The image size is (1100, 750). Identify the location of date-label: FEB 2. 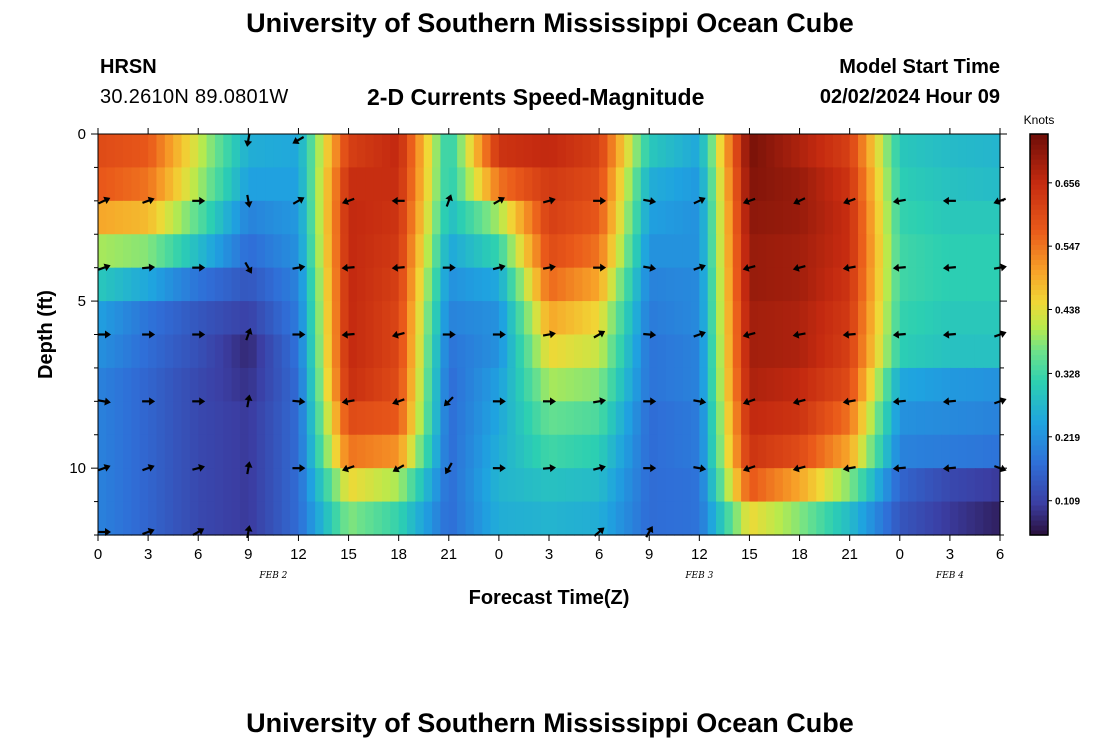
(272, 576).